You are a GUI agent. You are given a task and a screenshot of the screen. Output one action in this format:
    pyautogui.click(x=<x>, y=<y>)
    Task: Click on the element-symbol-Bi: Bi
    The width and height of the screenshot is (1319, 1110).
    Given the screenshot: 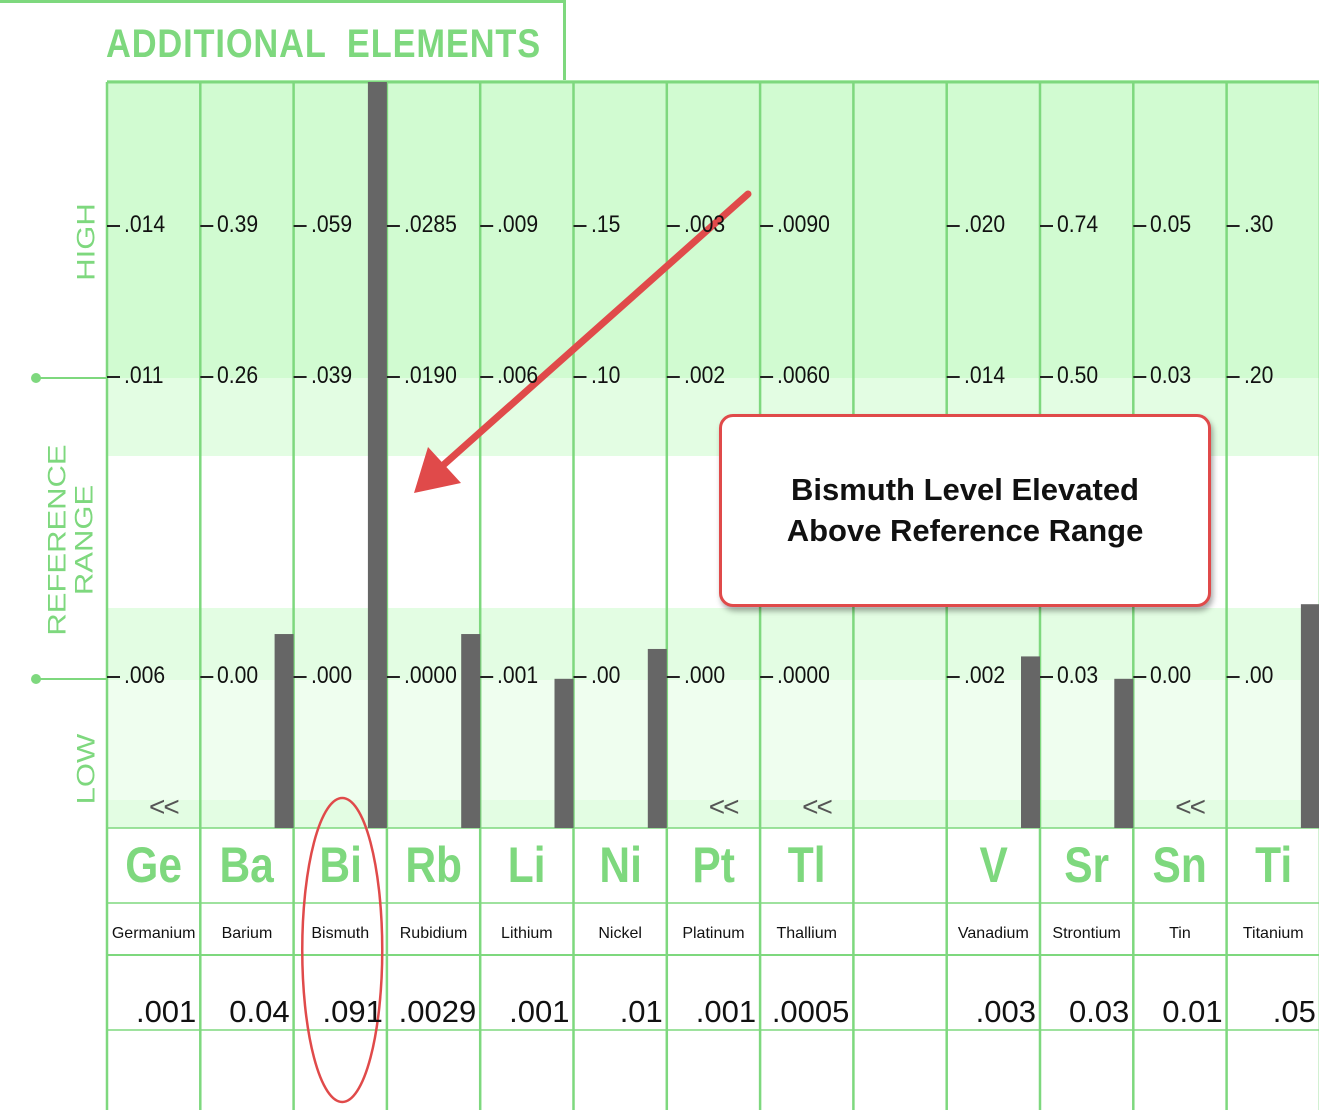 What is the action you would take?
    pyautogui.click(x=340, y=865)
    